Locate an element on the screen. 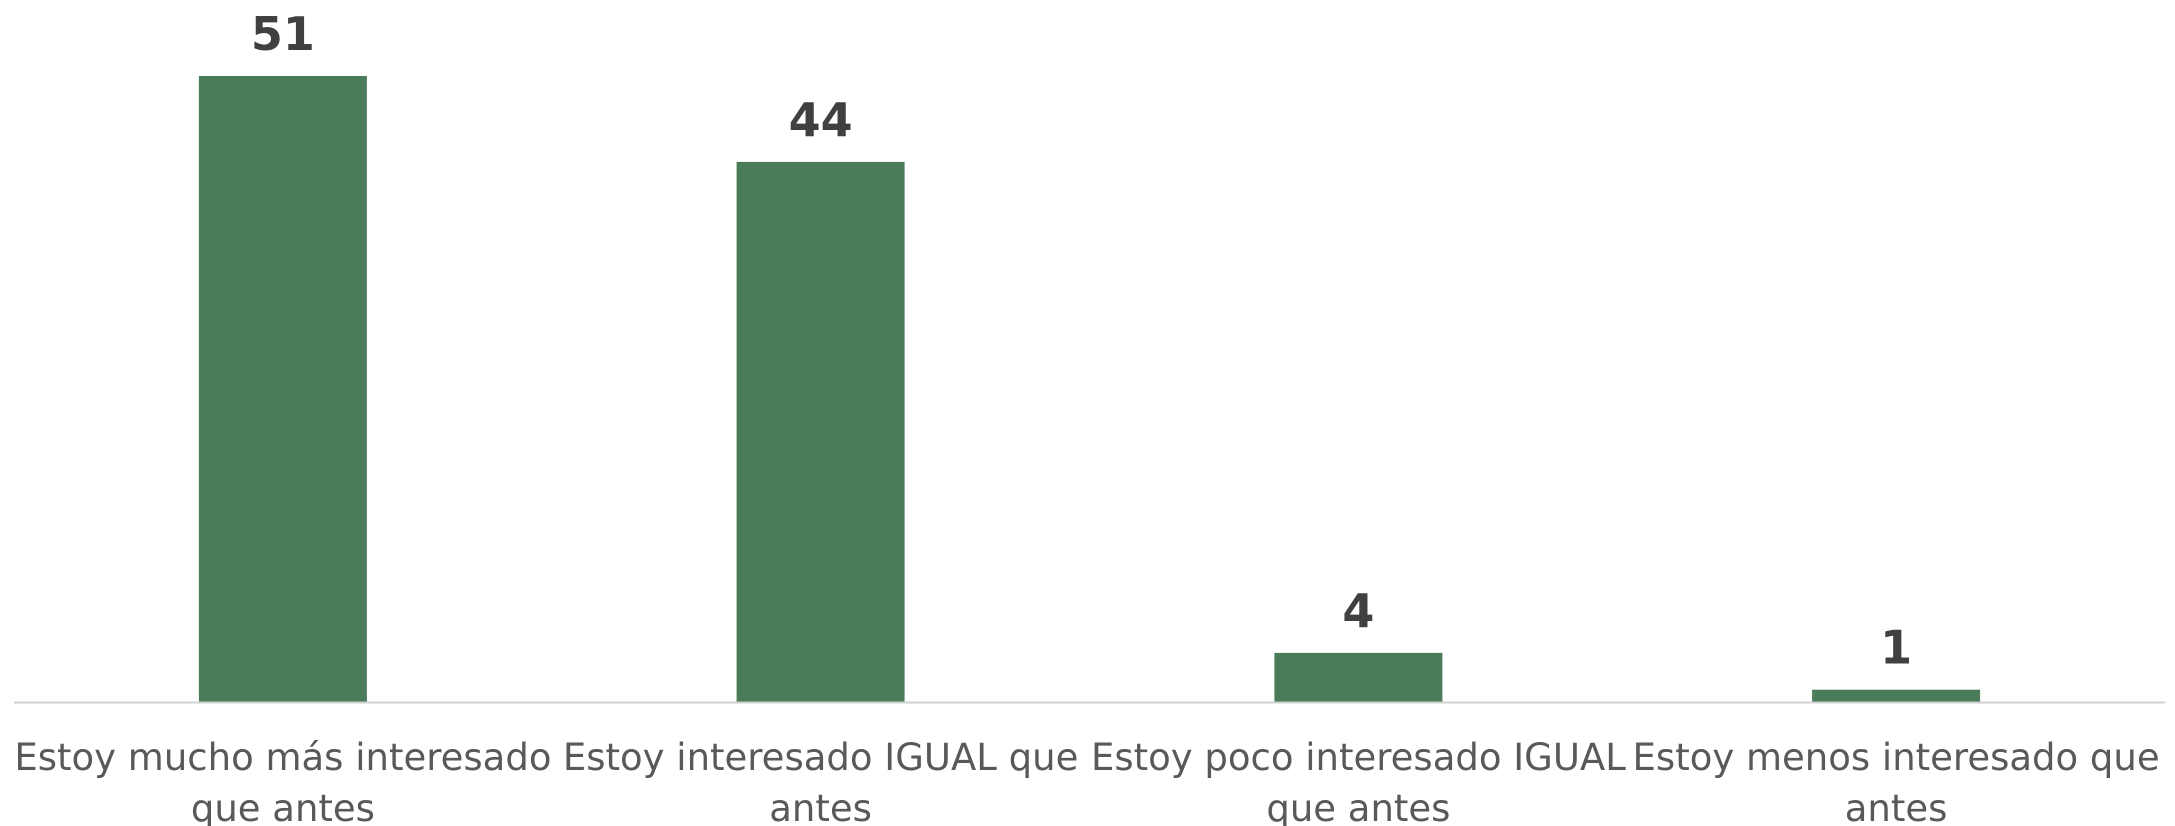 The width and height of the screenshot is (2175, 826). value-label-4: 1 is located at coordinates (1896, 648).